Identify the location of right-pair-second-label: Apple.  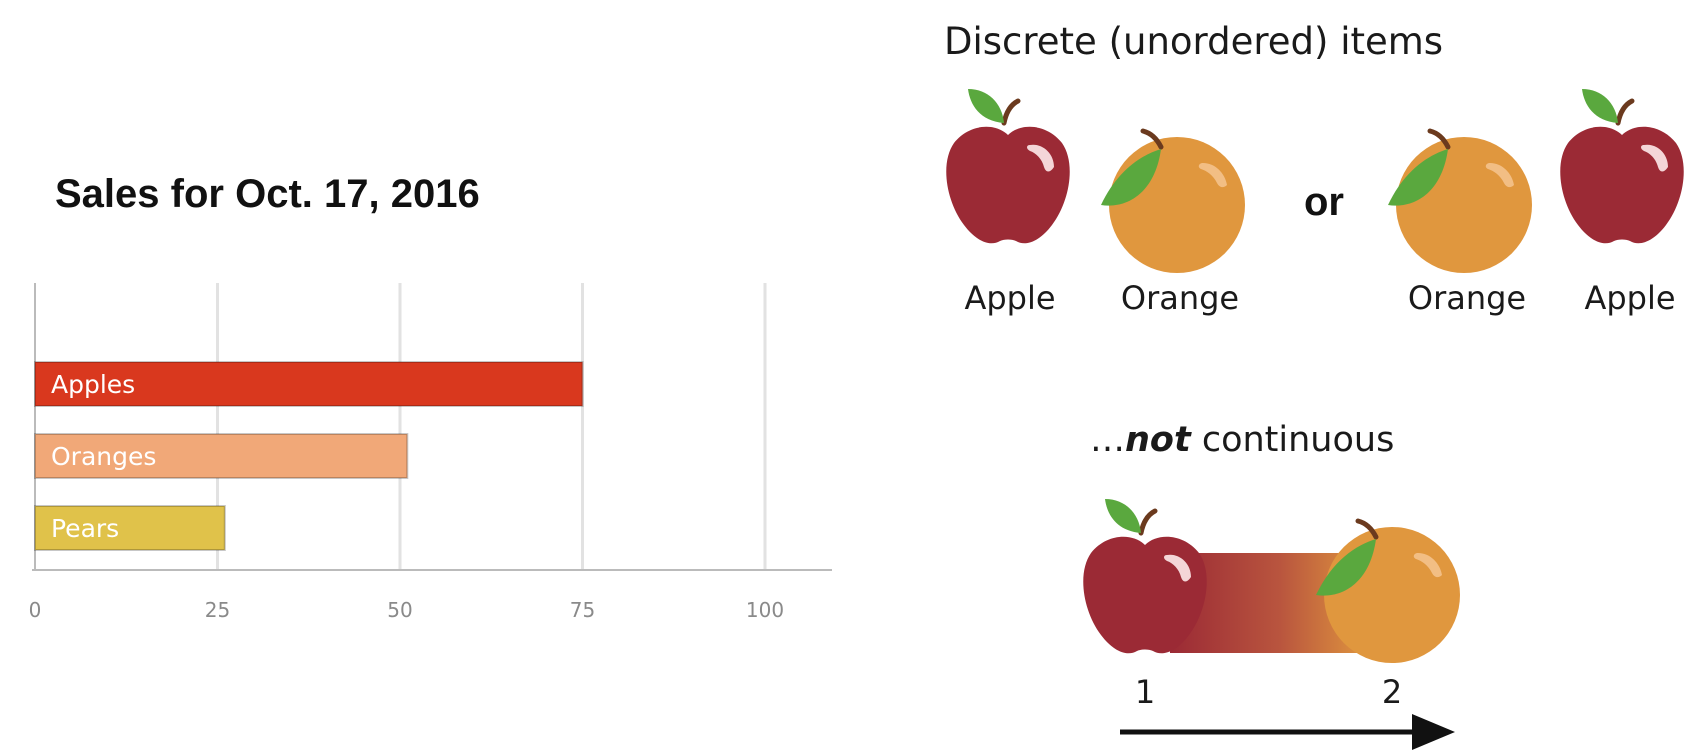
(1629, 298).